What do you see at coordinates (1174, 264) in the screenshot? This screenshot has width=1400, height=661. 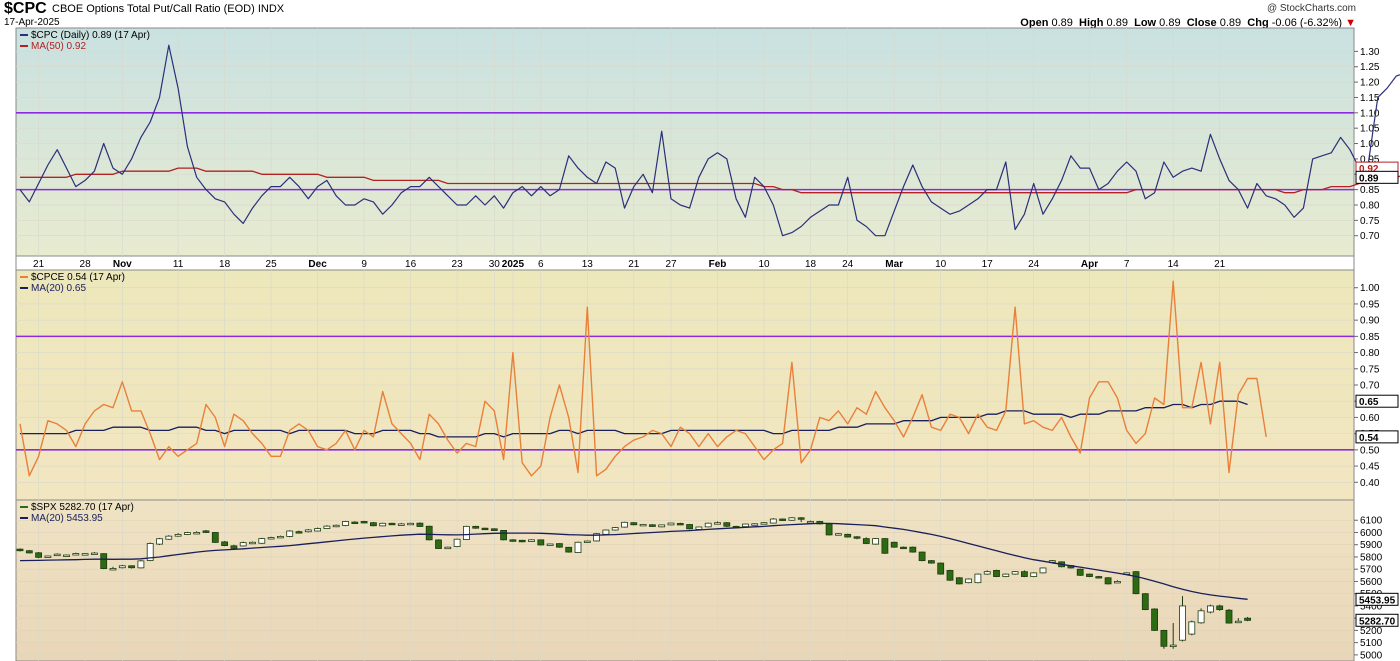 I see `x-tick-label: 14` at bounding box center [1174, 264].